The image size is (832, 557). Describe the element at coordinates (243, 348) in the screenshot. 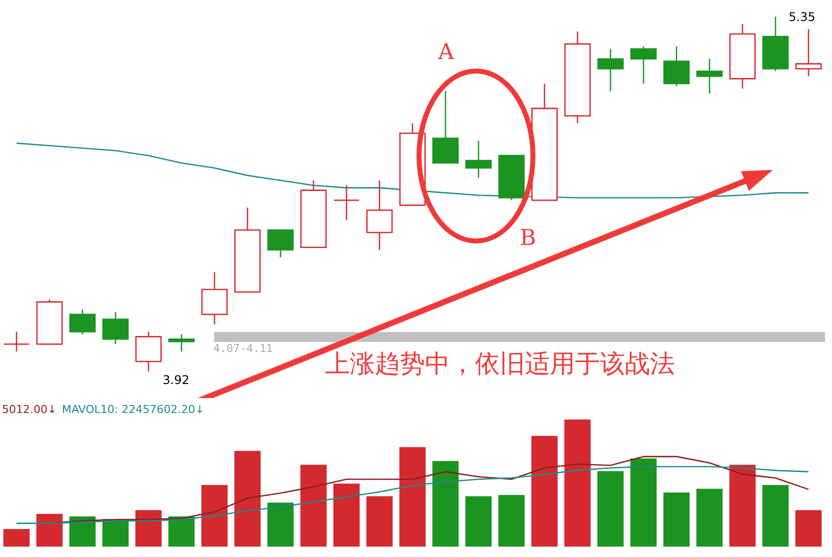

I see `annotation: 4.07-4.11` at that location.